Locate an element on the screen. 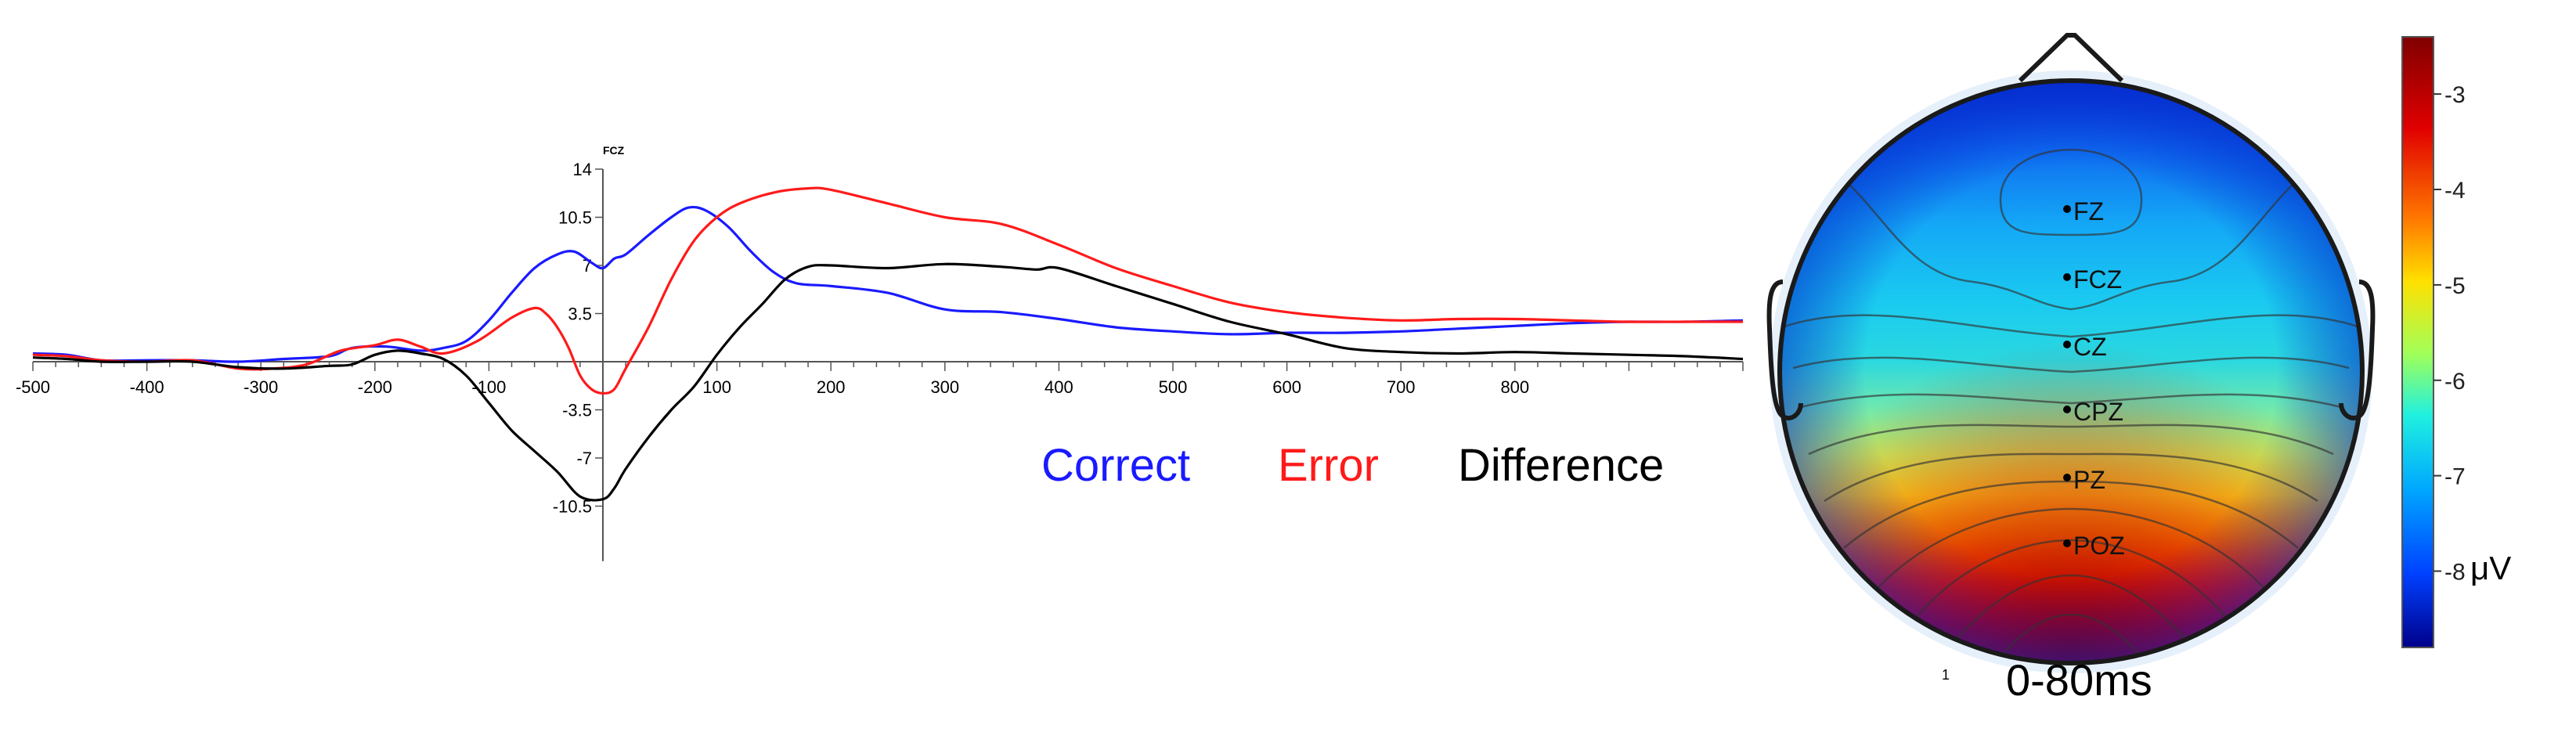 This screenshot has height=732, width=2576. electrode-label-pz: PZ is located at coordinates (2089, 480).